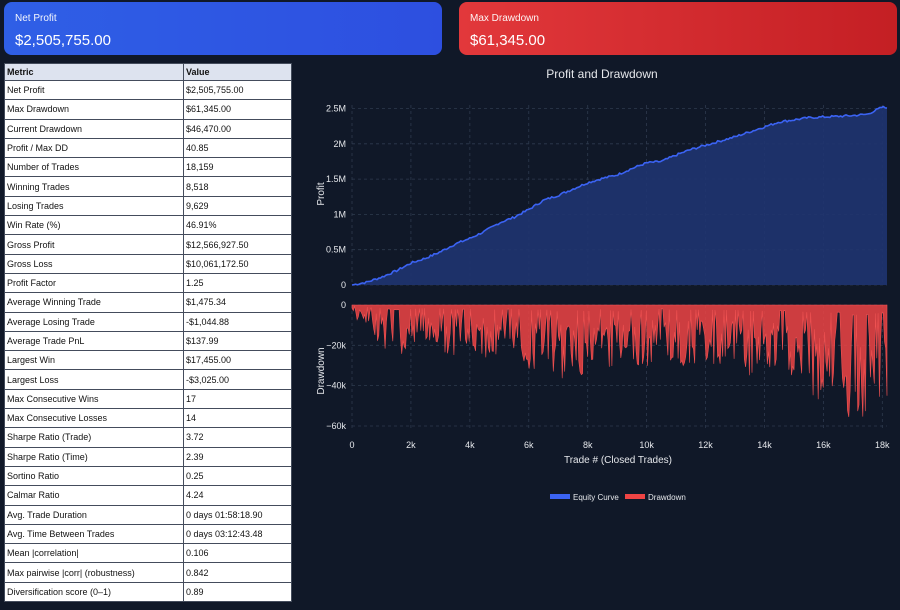 This screenshot has width=900, height=610. What do you see at coordinates (237, 399) in the screenshot?
I see `metric-value-cell: 17` at bounding box center [237, 399].